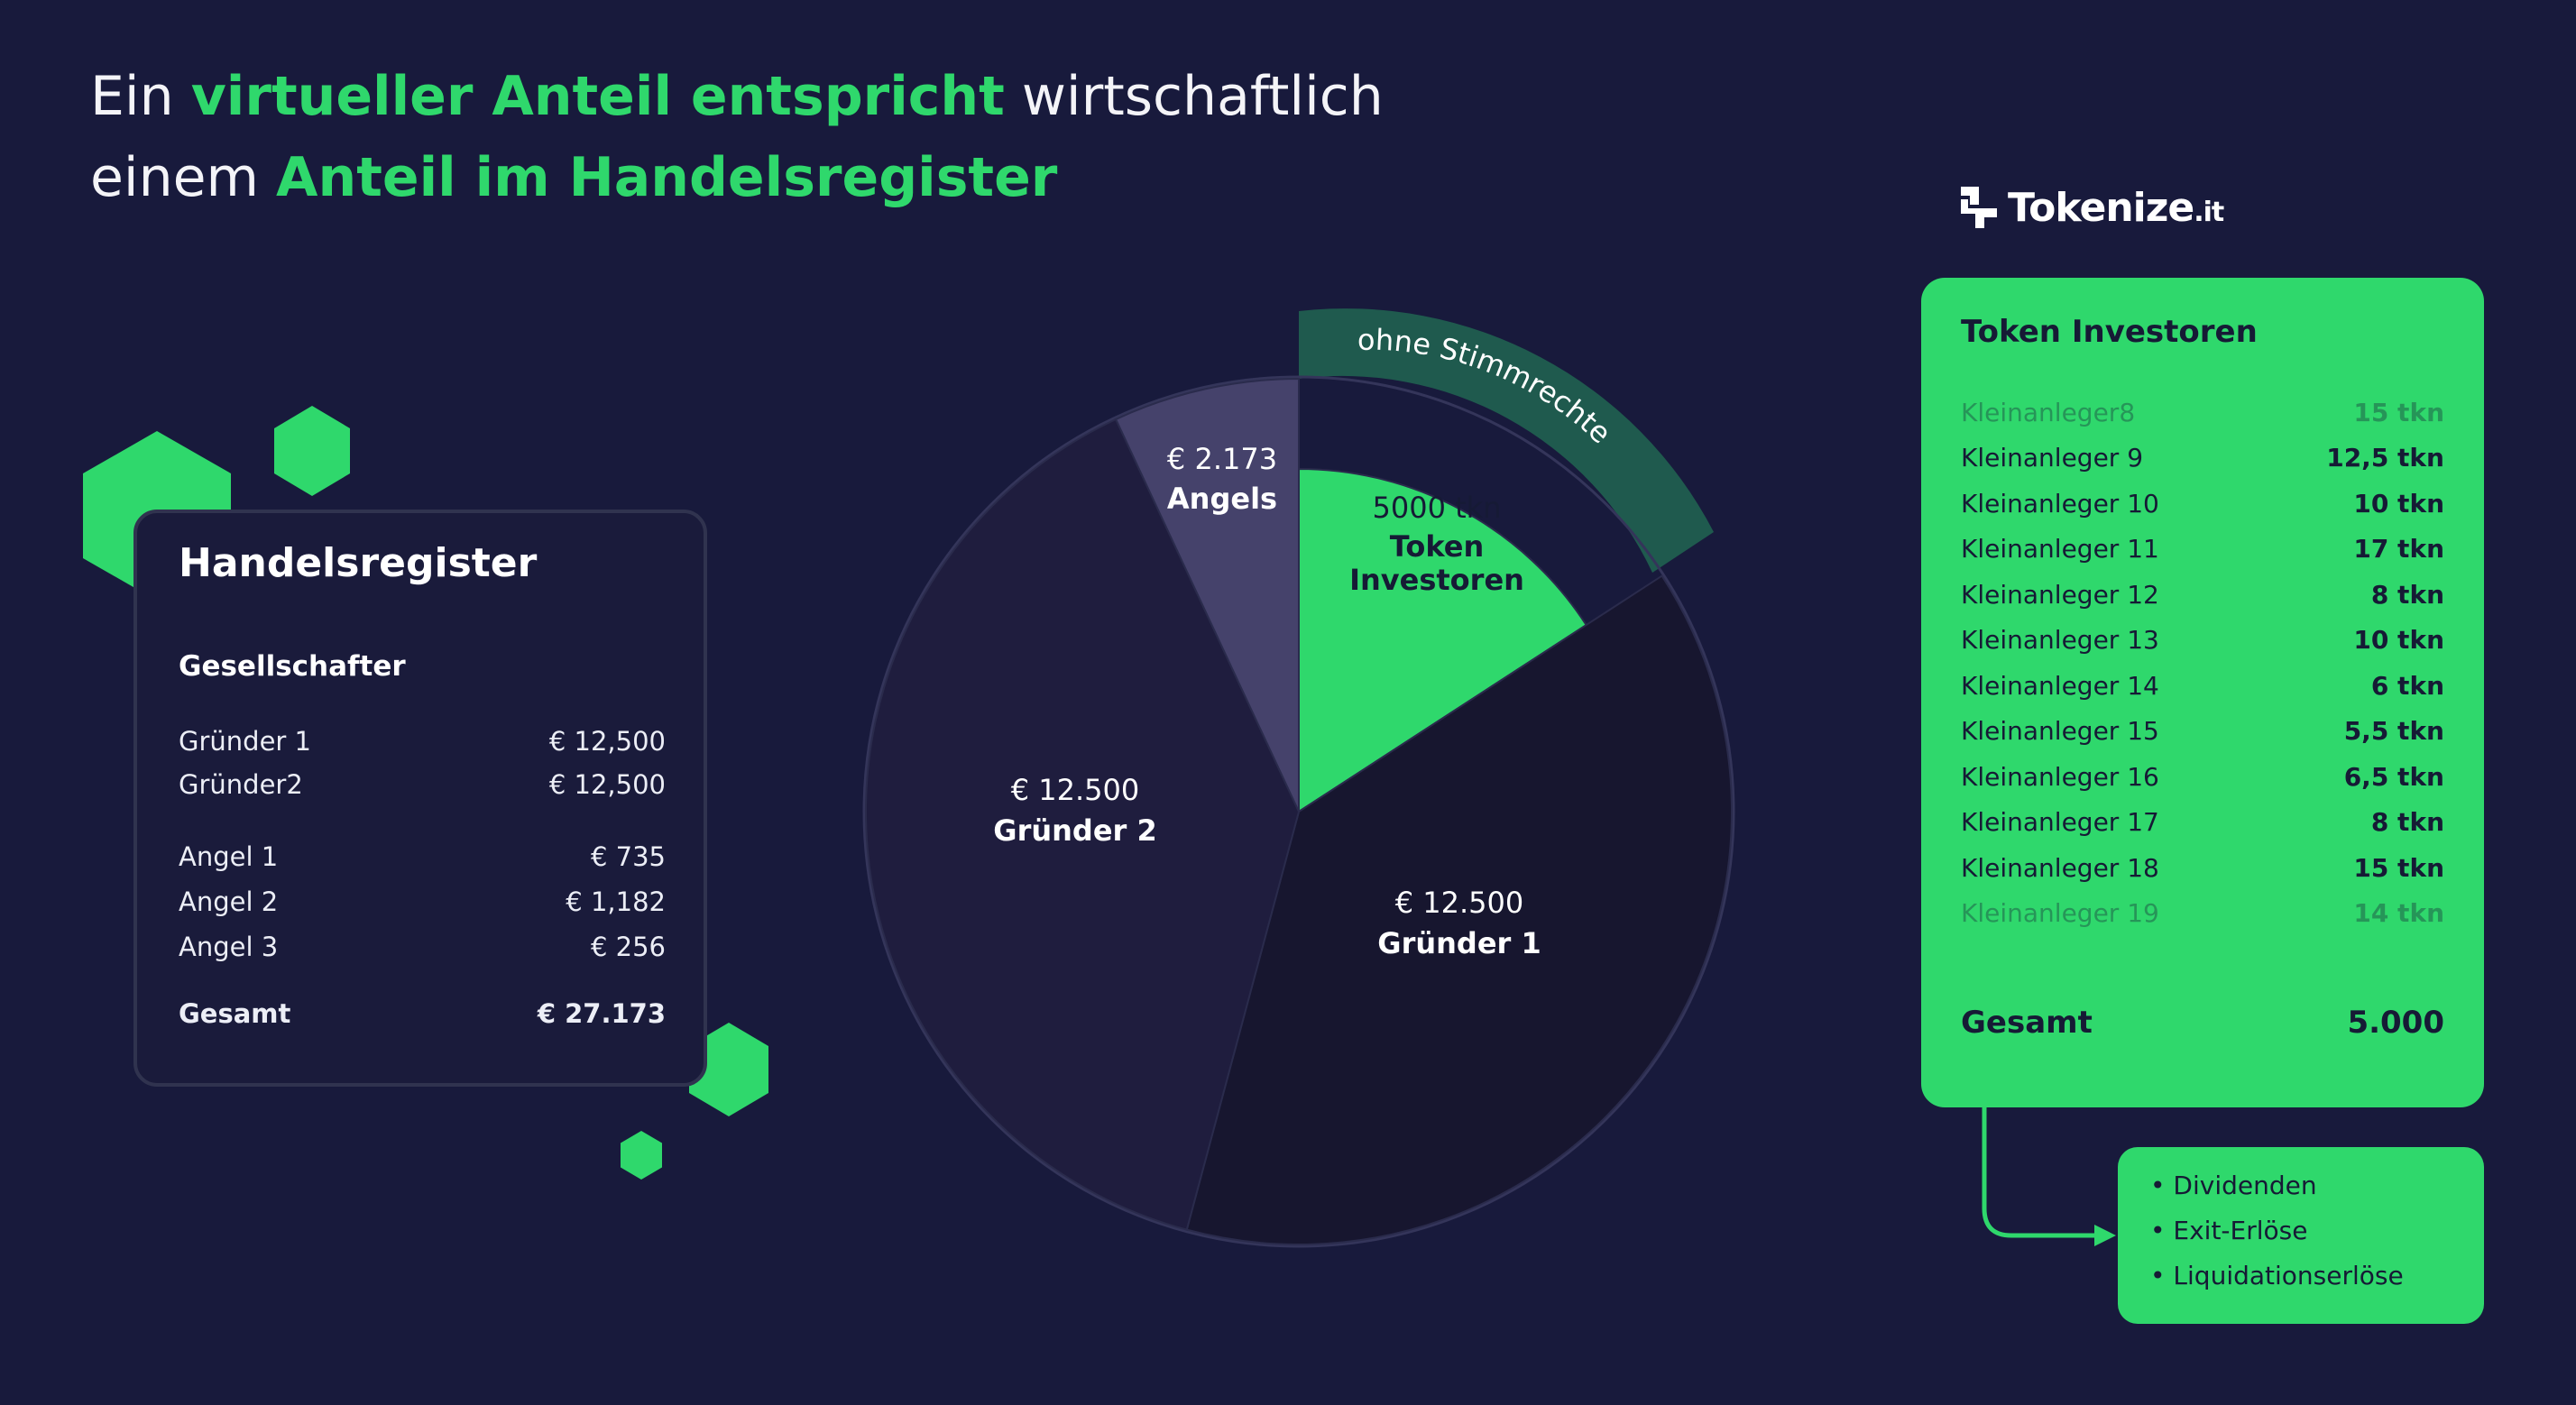 The image size is (2576, 1405). I want to click on investor-name: Kleinanleger 16, so click(2060, 776).